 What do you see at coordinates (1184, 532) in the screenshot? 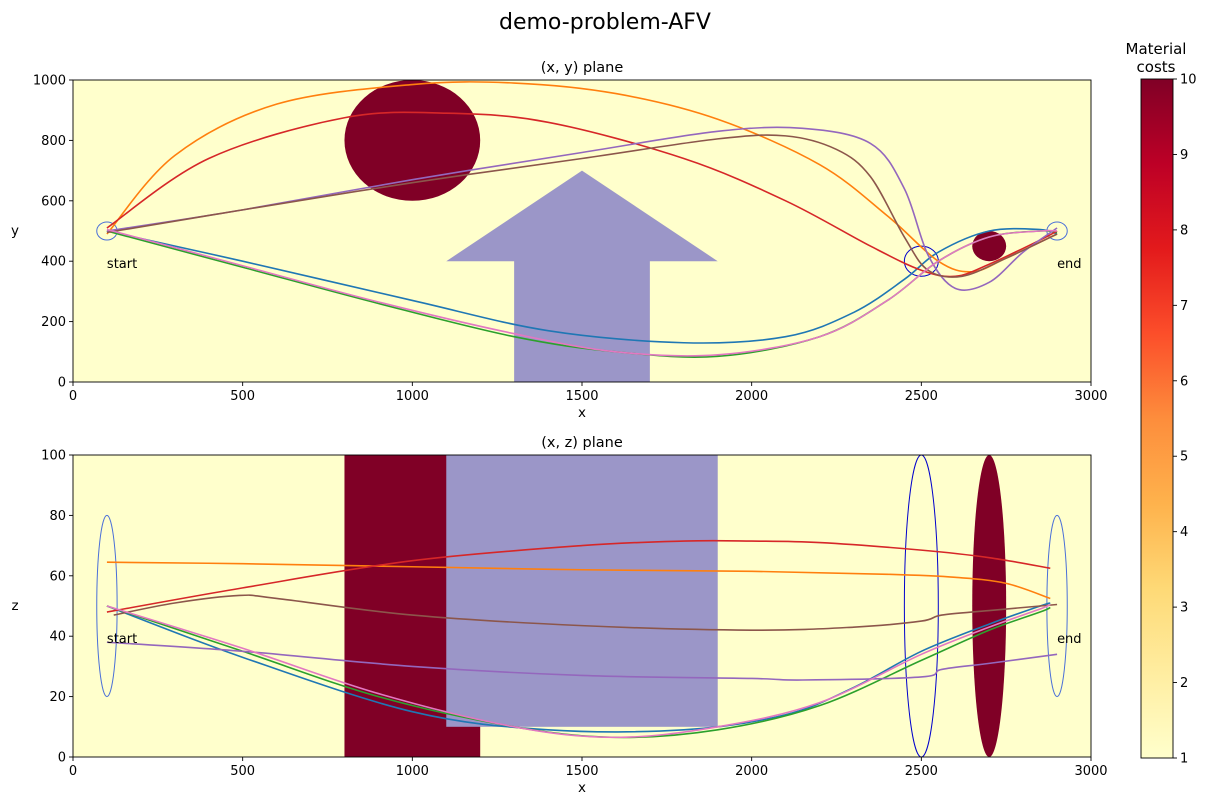
I see `colorbar-tick-label: 4` at bounding box center [1184, 532].